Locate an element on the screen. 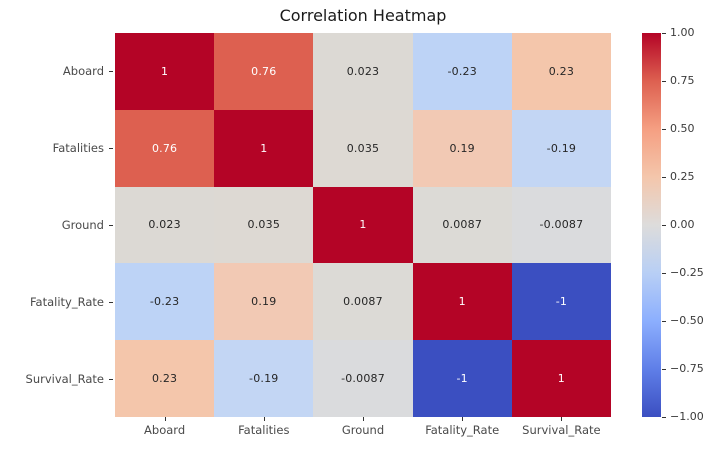  x-axis-label: Aboard is located at coordinates (165, 430).